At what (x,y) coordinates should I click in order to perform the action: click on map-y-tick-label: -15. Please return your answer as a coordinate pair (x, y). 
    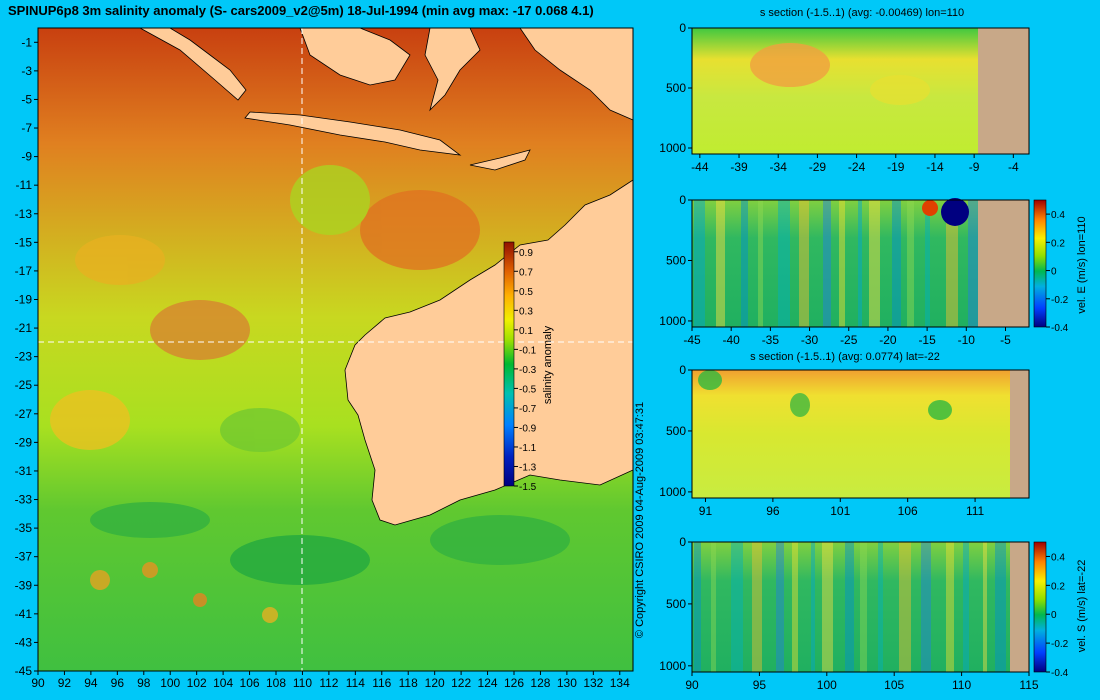
    Looking at the image, I should click on (24, 242).